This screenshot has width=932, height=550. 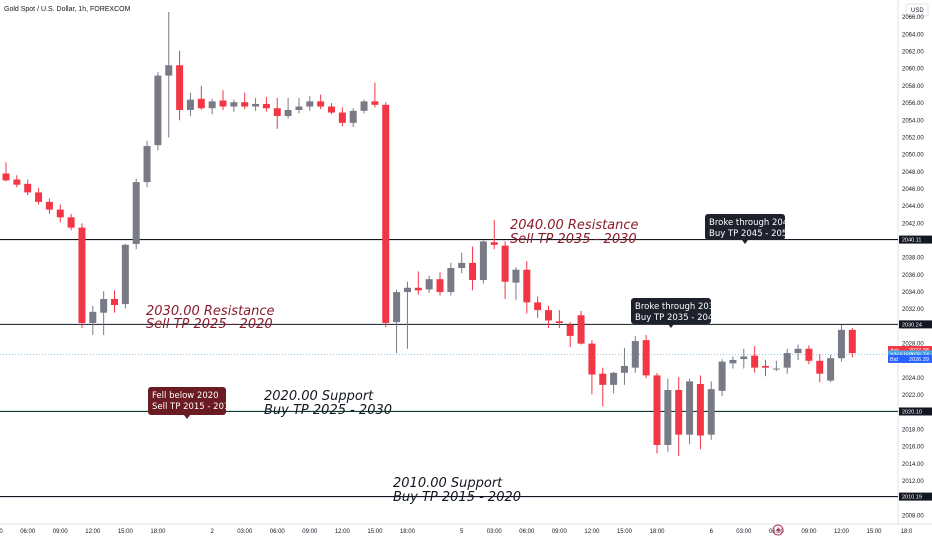 What do you see at coordinates (778, 530) in the screenshot?
I see `lightning-icon` at bounding box center [778, 530].